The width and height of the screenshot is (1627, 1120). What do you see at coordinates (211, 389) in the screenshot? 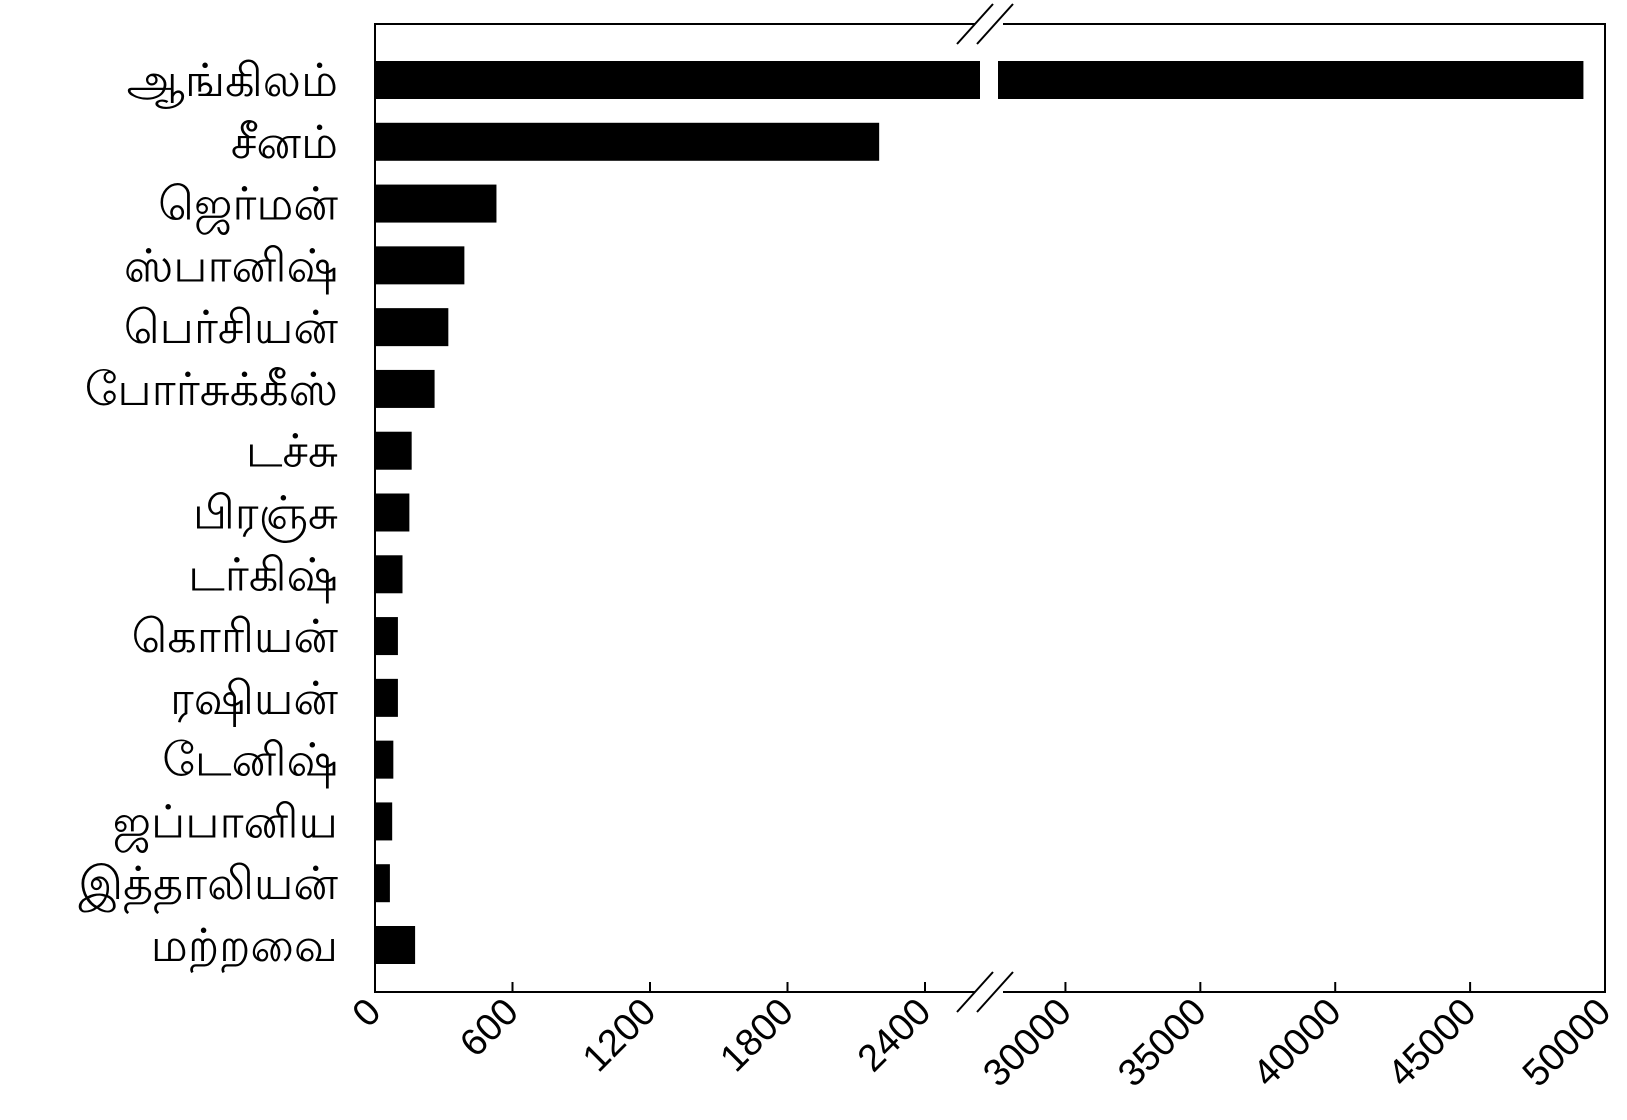
I see `category-label-6: போர்சுக்கீஸ்` at bounding box center [211, 389].